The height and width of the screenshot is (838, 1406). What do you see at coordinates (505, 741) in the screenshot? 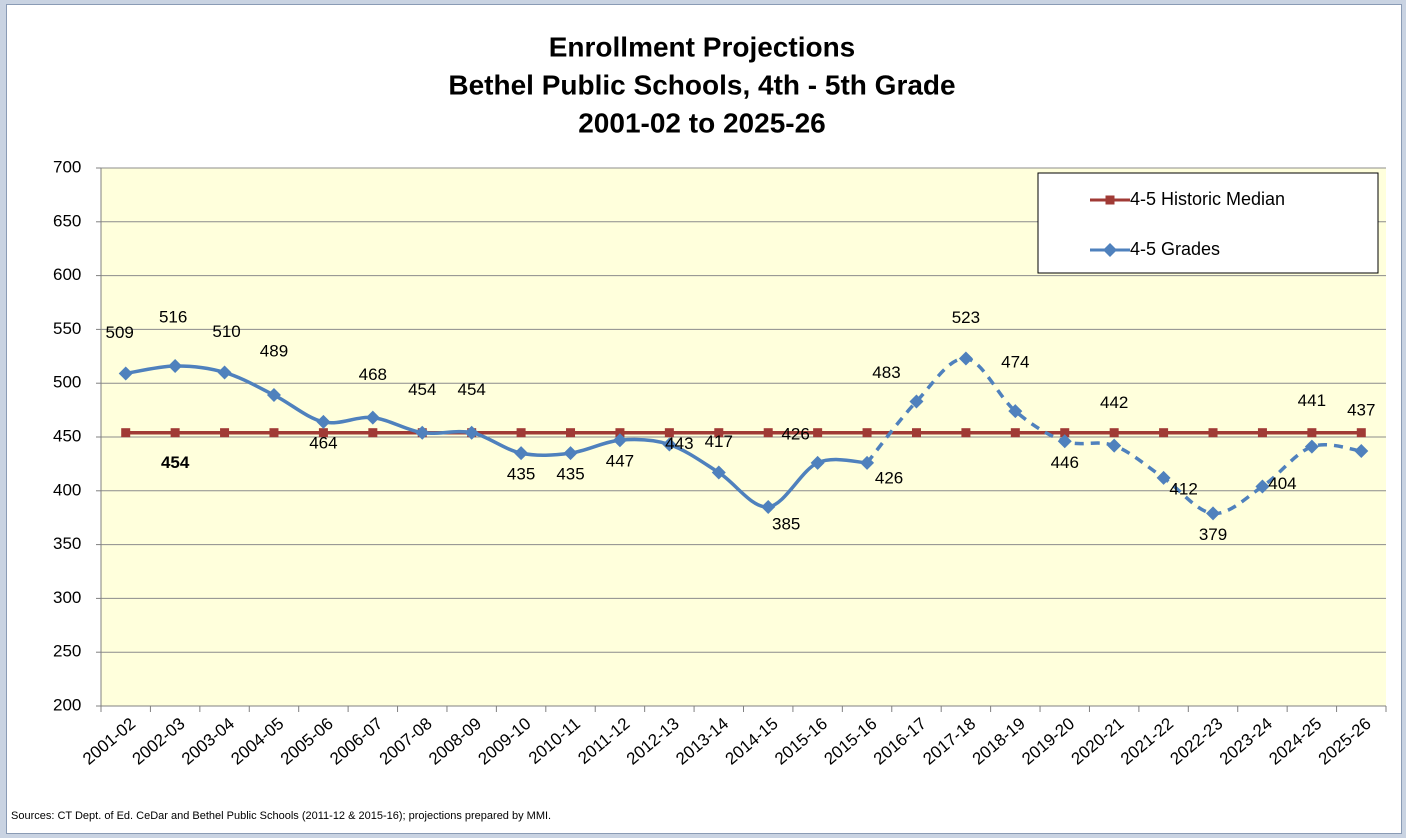
I see `x-tick-label: 2009-10` at bounding box center [505, 741].